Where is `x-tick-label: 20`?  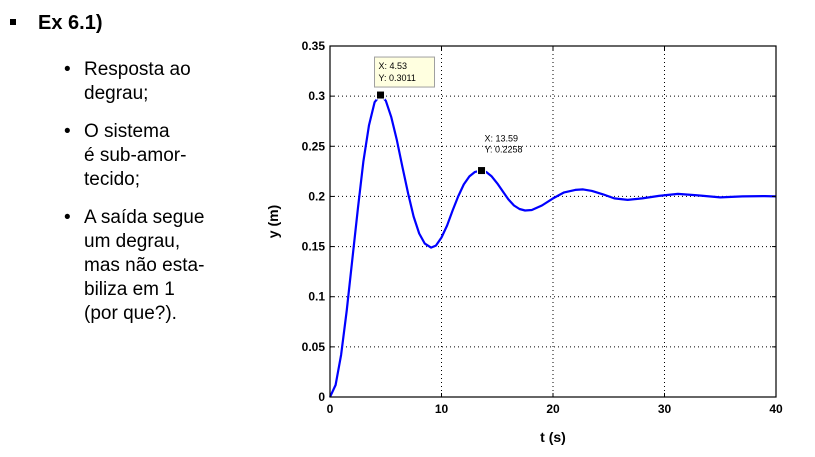 x-tick-label: 20 is located at coordinates (553, 409).